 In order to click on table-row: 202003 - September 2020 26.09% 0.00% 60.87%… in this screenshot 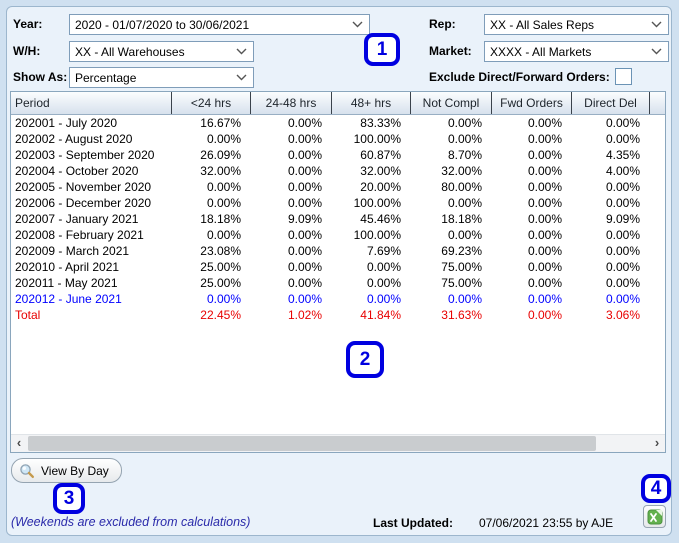, I will do `click(338, 155)`.